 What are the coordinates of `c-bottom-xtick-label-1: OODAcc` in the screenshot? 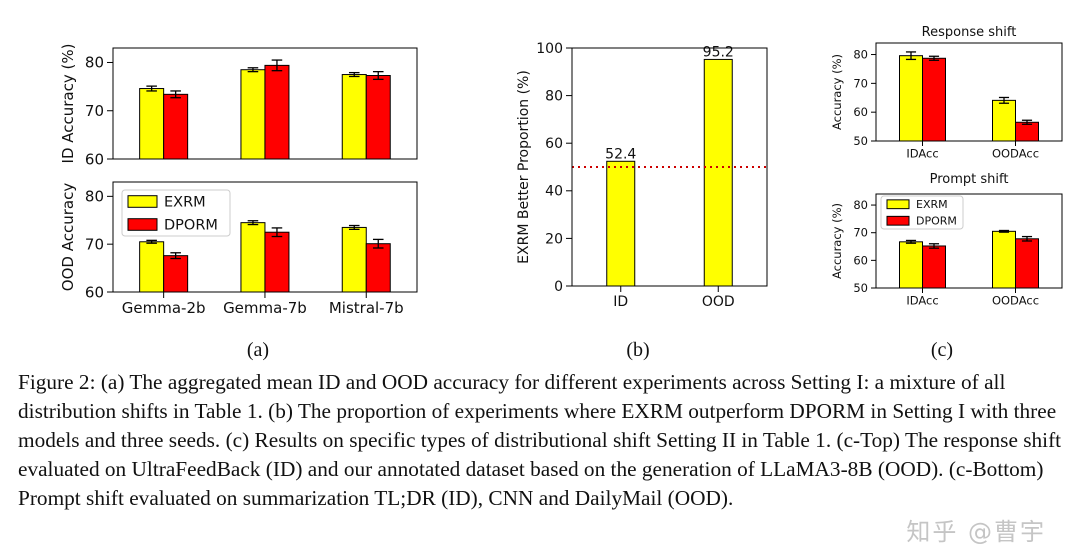 It's located at (1015, 301).